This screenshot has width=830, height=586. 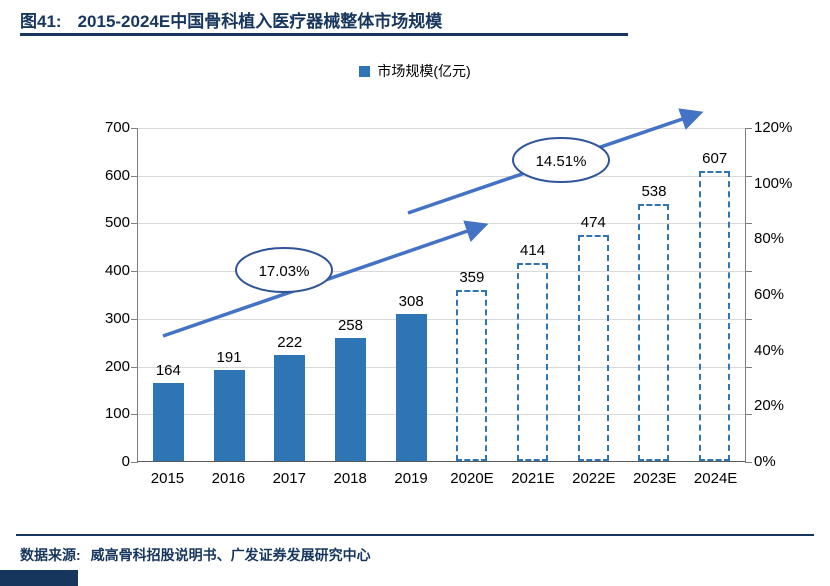 I want to click on data-source: 数据来源: 威高骨科招股说明书、广发证券发展研究中心, so click(x=195, y=555).